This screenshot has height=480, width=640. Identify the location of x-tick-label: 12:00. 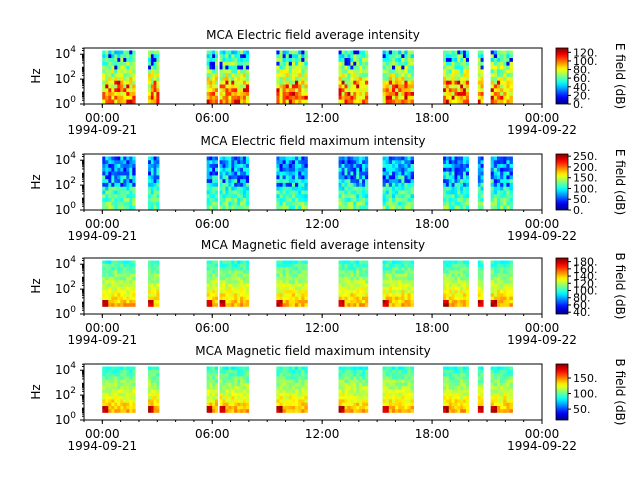
(322, 328).